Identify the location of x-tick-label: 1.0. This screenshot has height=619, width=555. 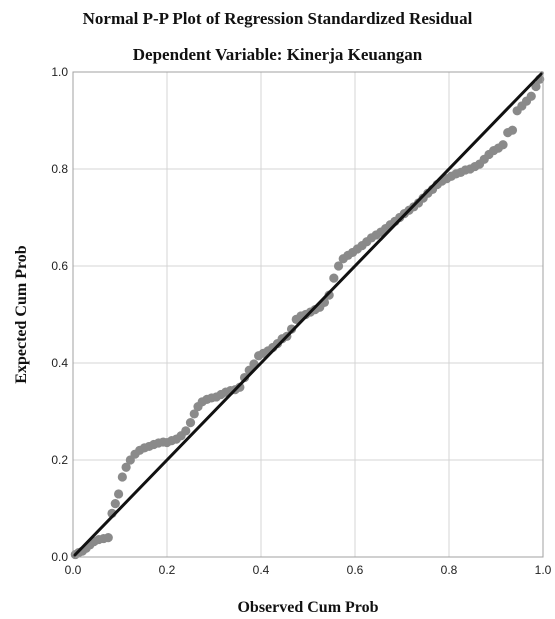
(543, 570).